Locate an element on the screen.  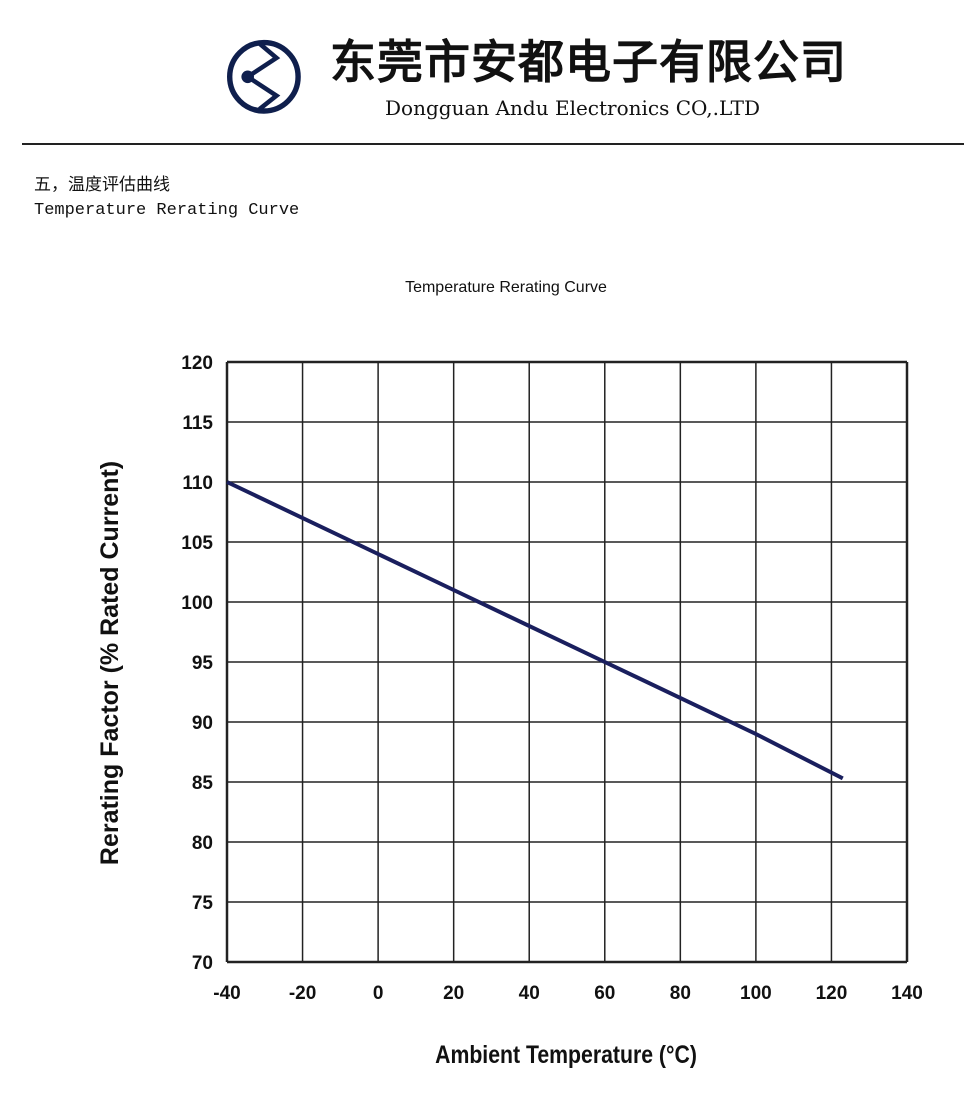
y-tick-label: 85 is located at coordinates (203, 783).